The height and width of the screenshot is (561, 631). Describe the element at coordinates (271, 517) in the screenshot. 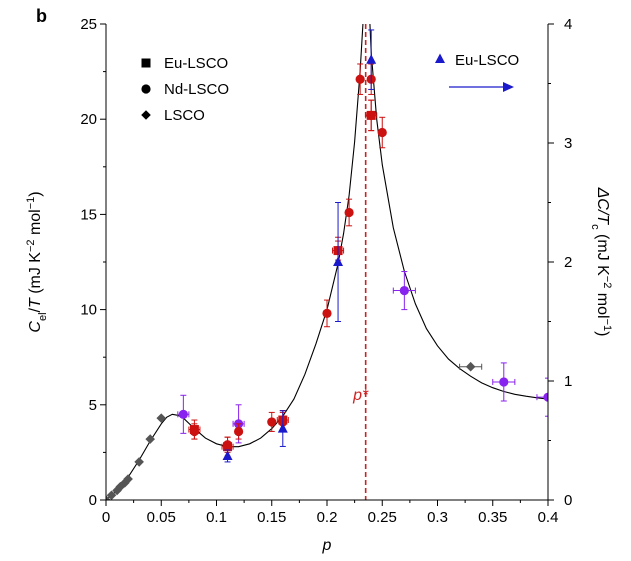

I see `x-tick-label: 0.15` at that location.